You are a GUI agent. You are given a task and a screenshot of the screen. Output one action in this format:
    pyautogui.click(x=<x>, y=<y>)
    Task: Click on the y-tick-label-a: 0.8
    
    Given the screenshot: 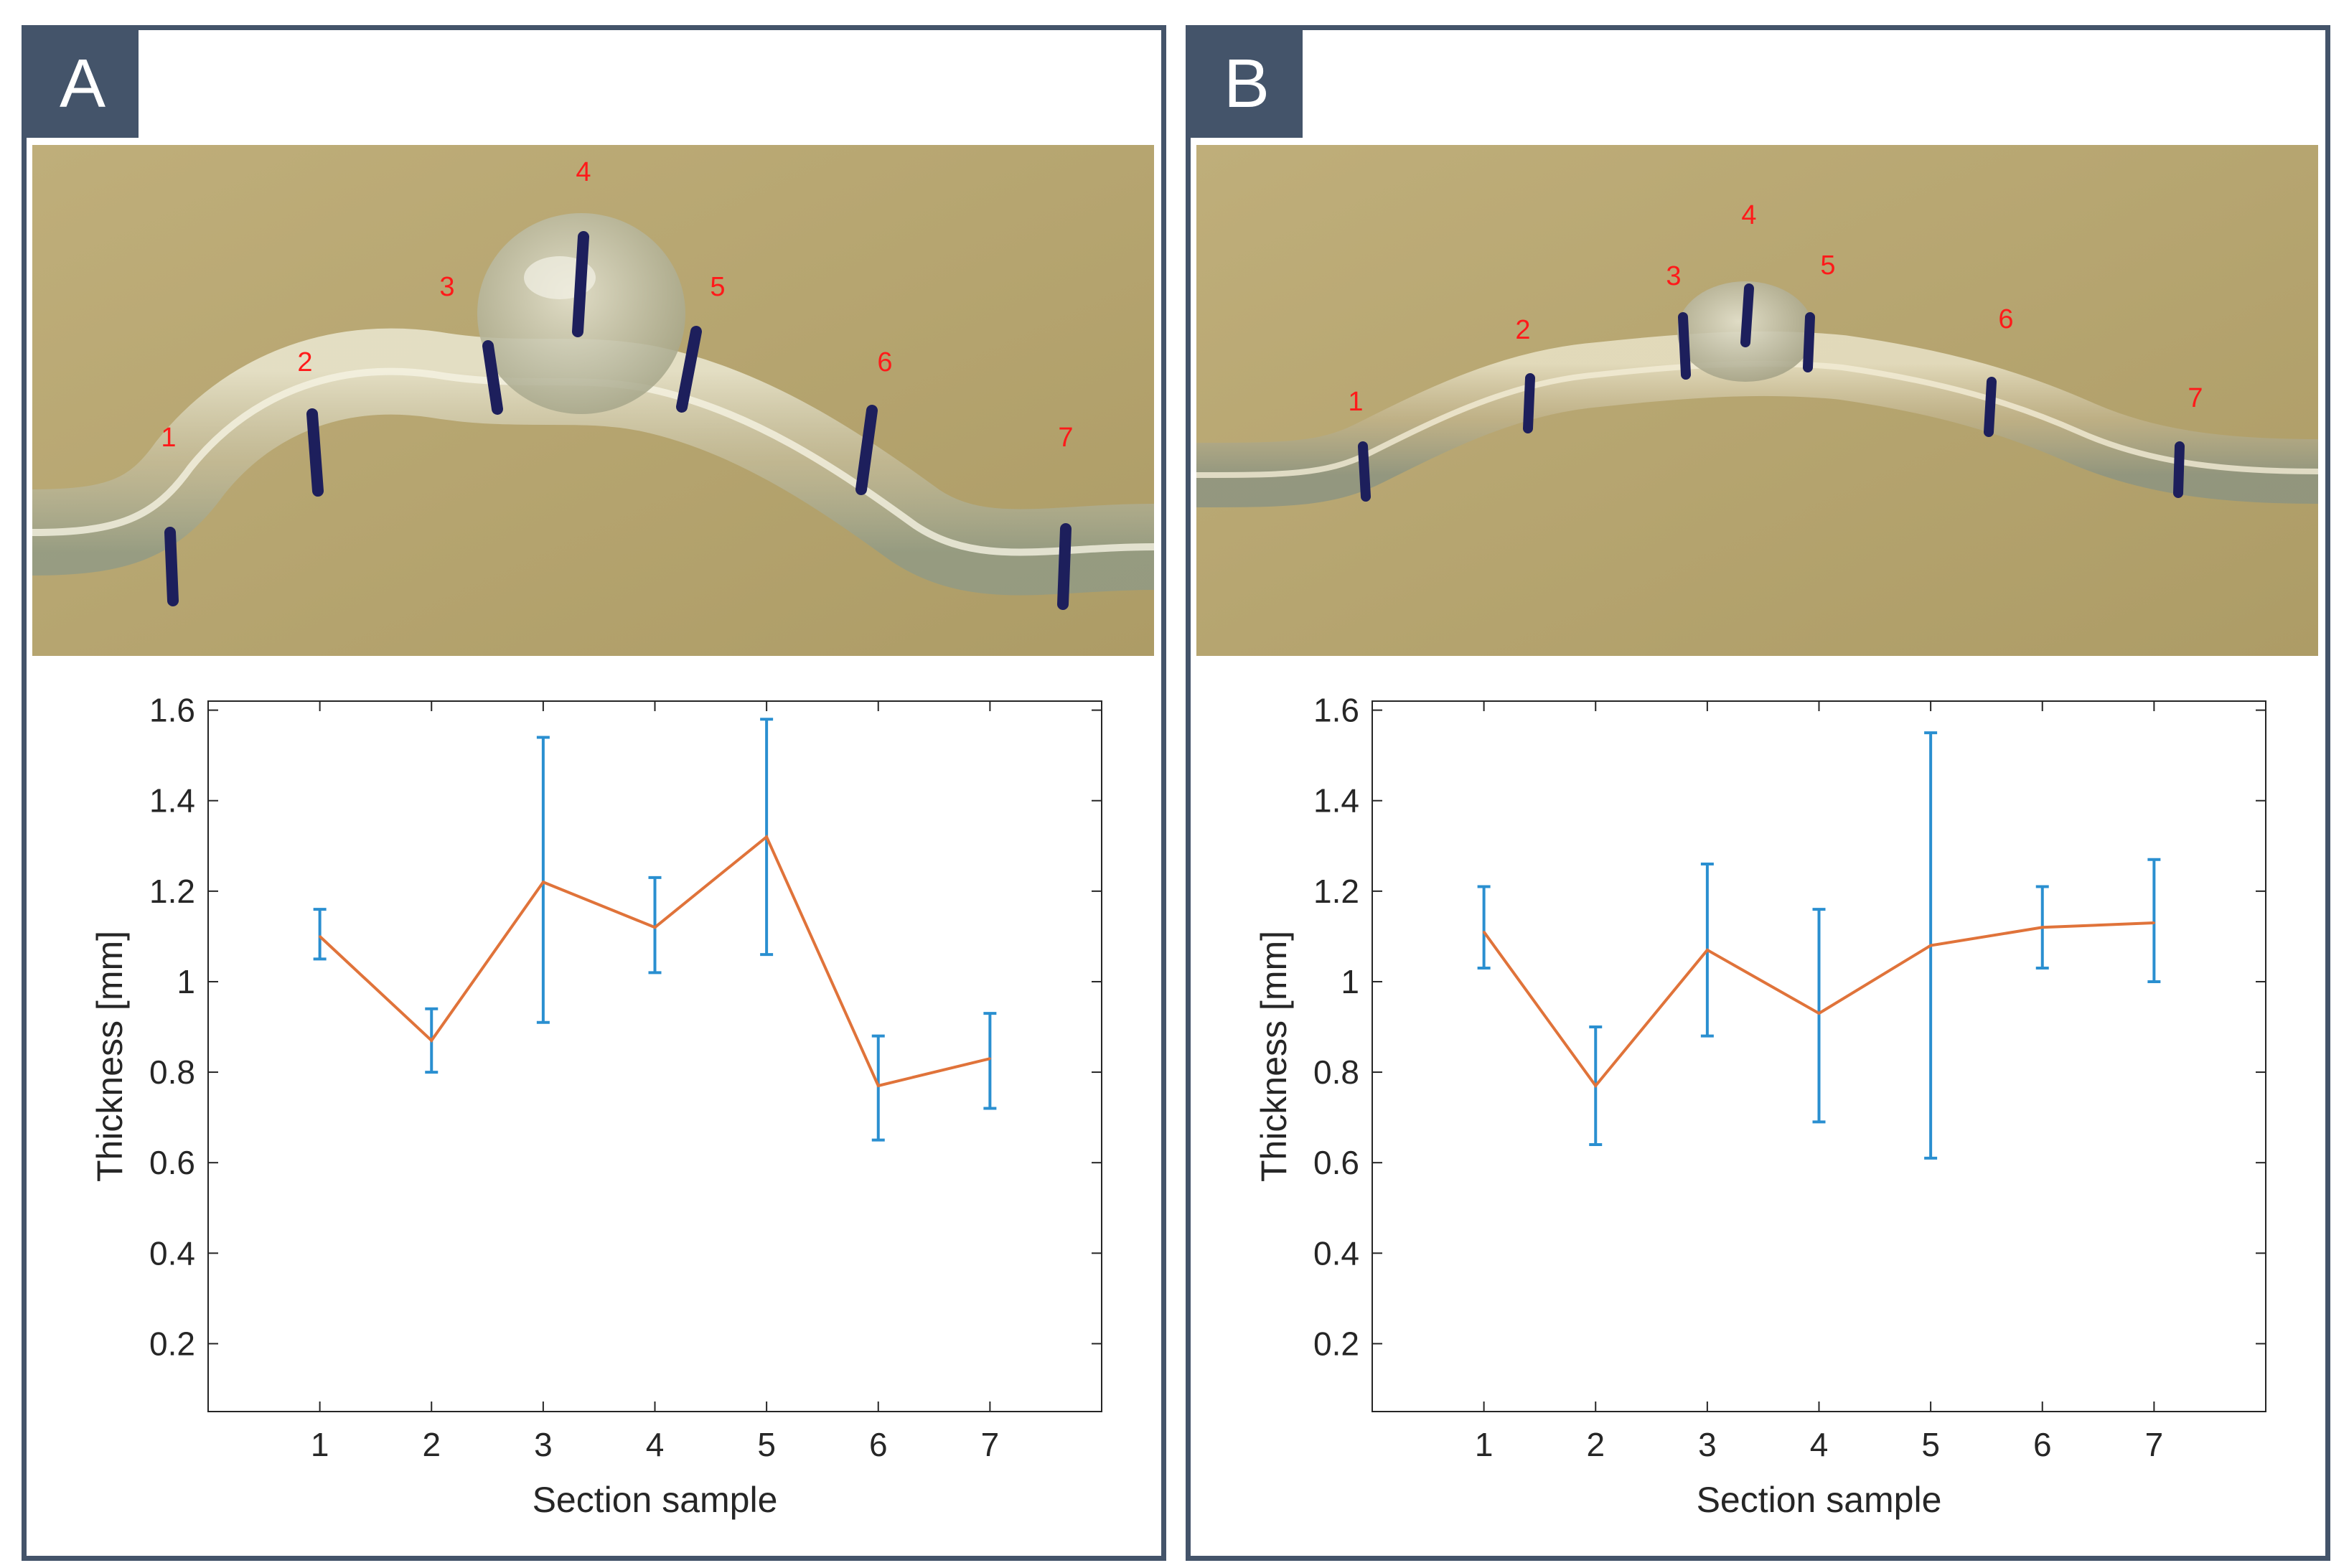 What is the action you would take?
    pyautogui.click(x=172, y=1072)
    